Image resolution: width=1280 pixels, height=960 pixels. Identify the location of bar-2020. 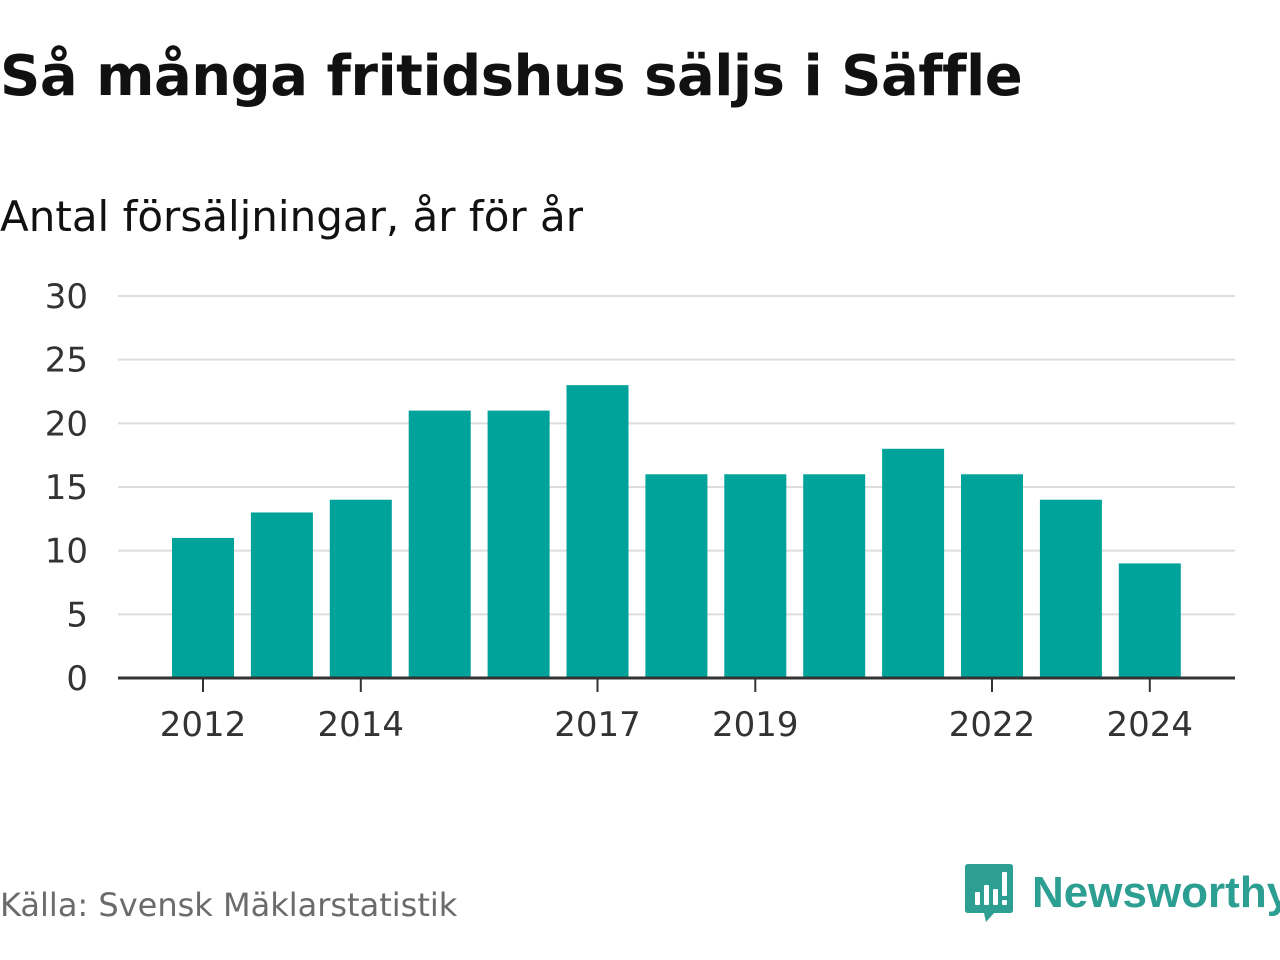
(834, 576).